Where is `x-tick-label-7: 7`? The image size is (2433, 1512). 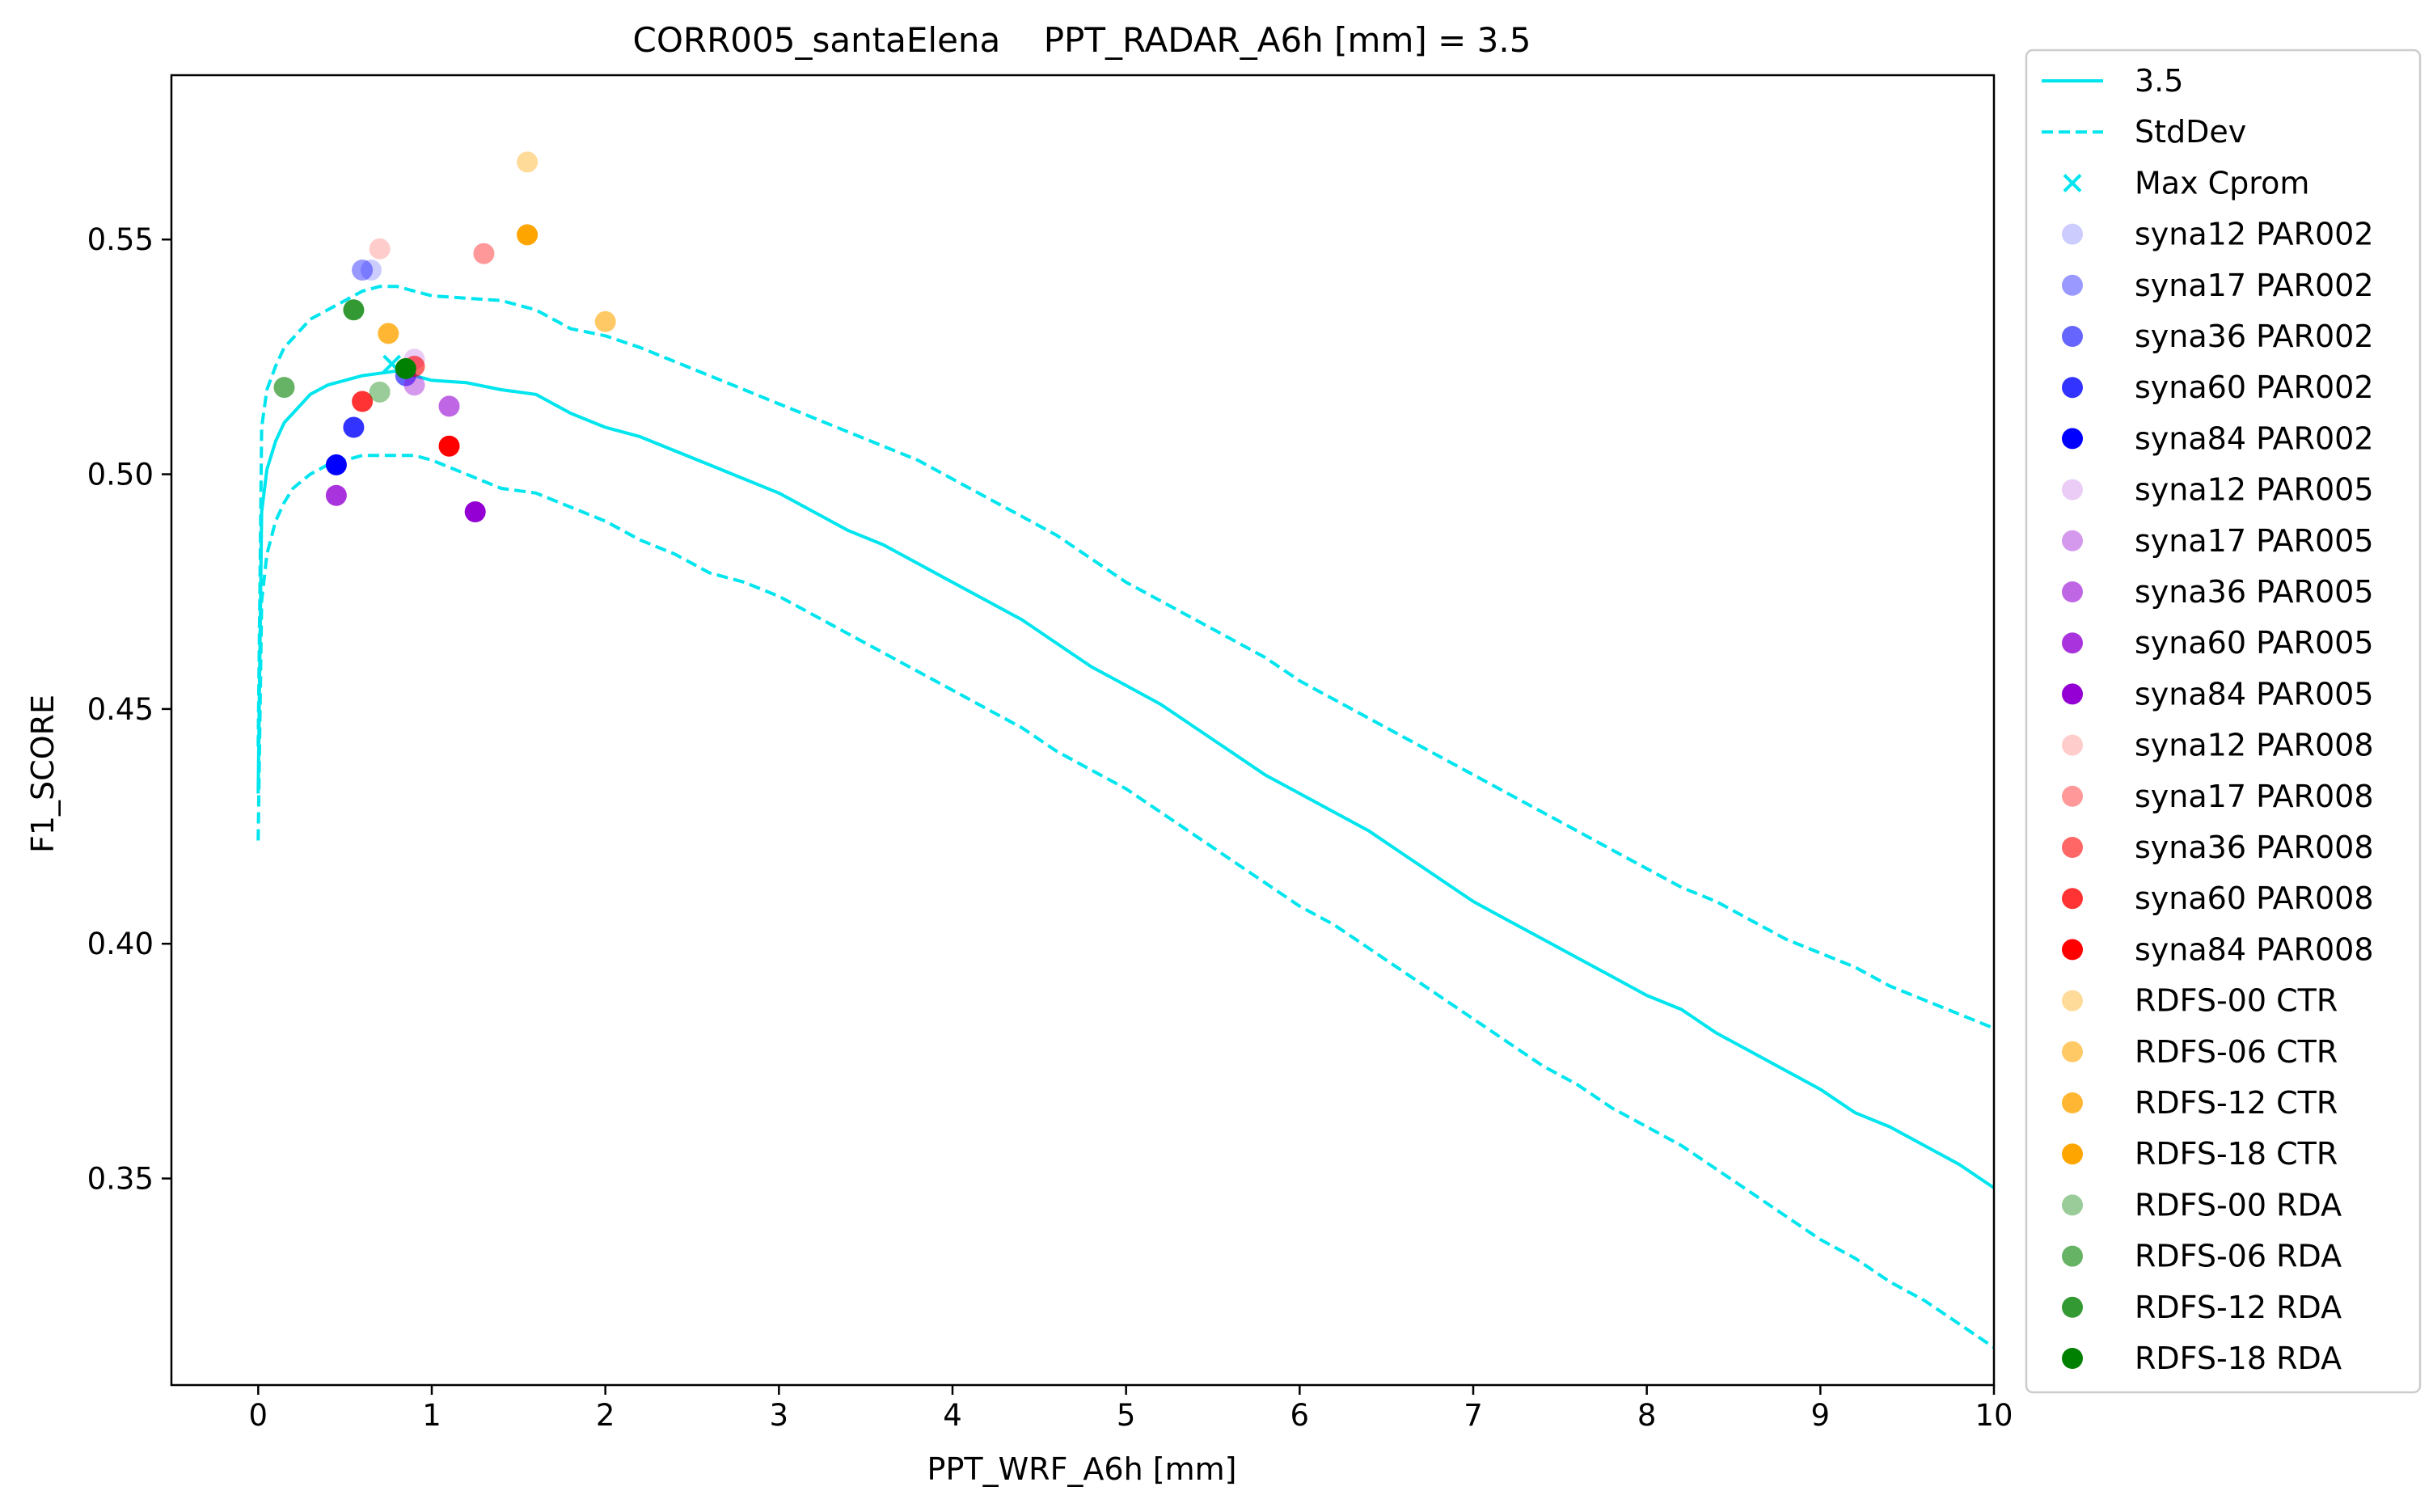 x-tick-label-7: 7 is located at coordinates (1473, 1416).